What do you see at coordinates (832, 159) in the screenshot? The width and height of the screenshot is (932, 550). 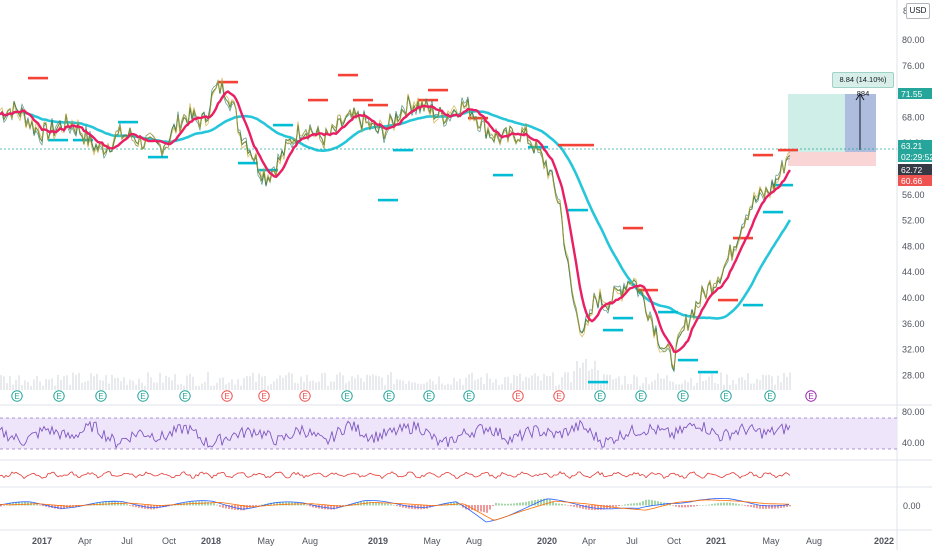 I see `loss-zone` at bounding box center [832, 159].